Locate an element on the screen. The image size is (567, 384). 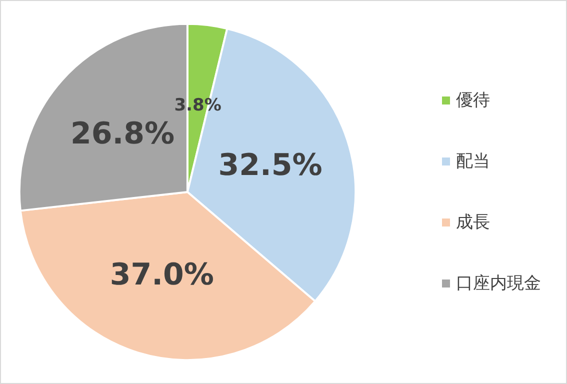
data-label: 26.8% is located at coordinates (122, 134).